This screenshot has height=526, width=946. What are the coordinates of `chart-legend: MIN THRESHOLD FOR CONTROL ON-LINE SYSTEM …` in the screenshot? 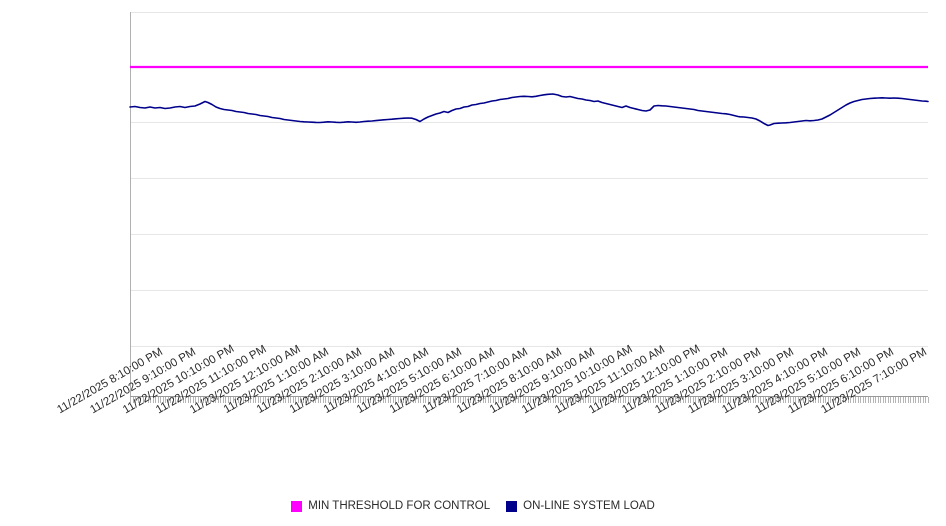 It's located at (473, 506).